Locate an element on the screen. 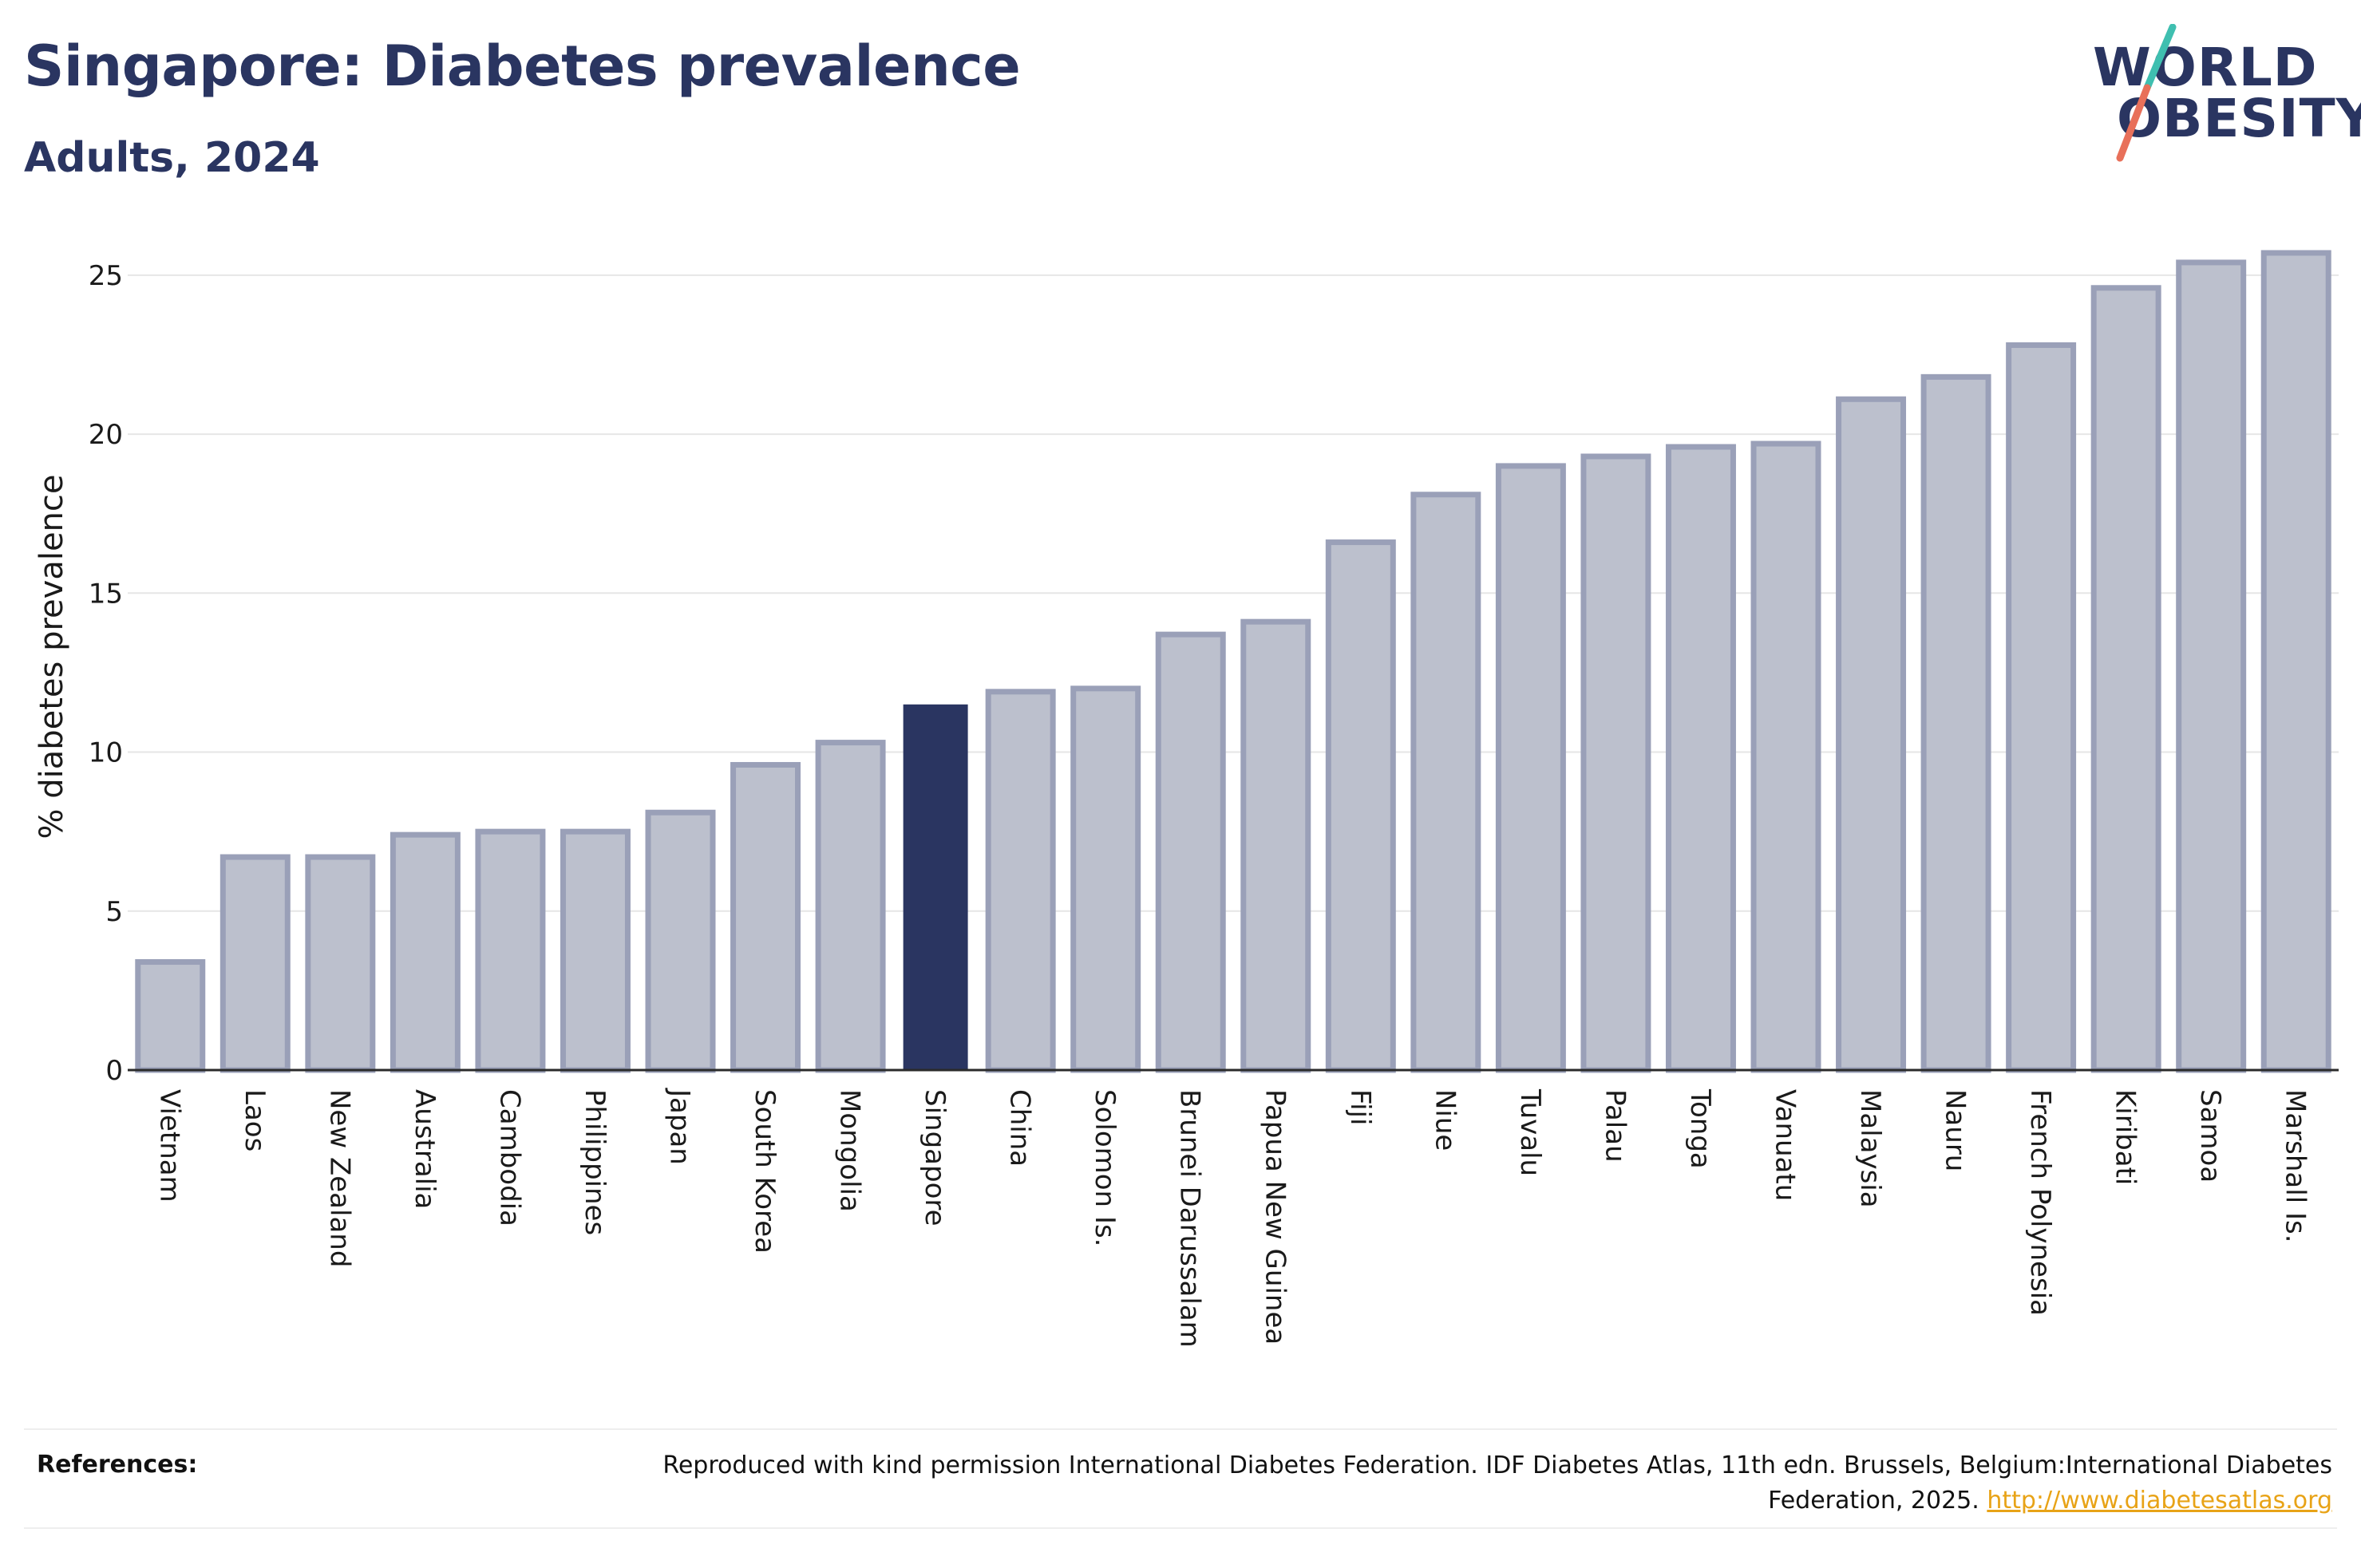 The width and height of the screenshot is (2361, 1568). x-tick-label: Laos is located at coordinates (255, 1120).